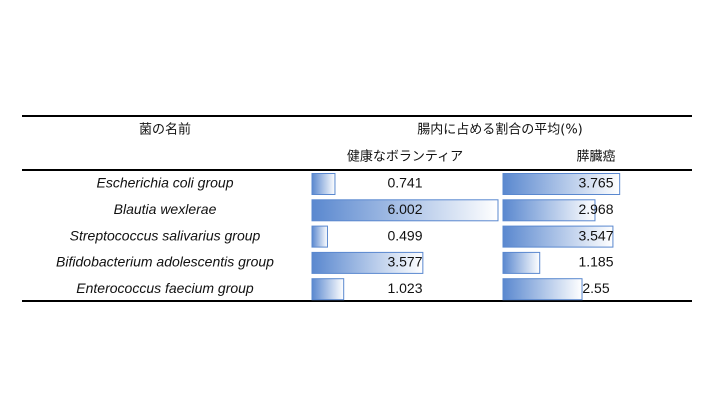  Describe the element at coordinates (595, 157) in the screenshot. I see `column-header: 膵臓癌` at that location.